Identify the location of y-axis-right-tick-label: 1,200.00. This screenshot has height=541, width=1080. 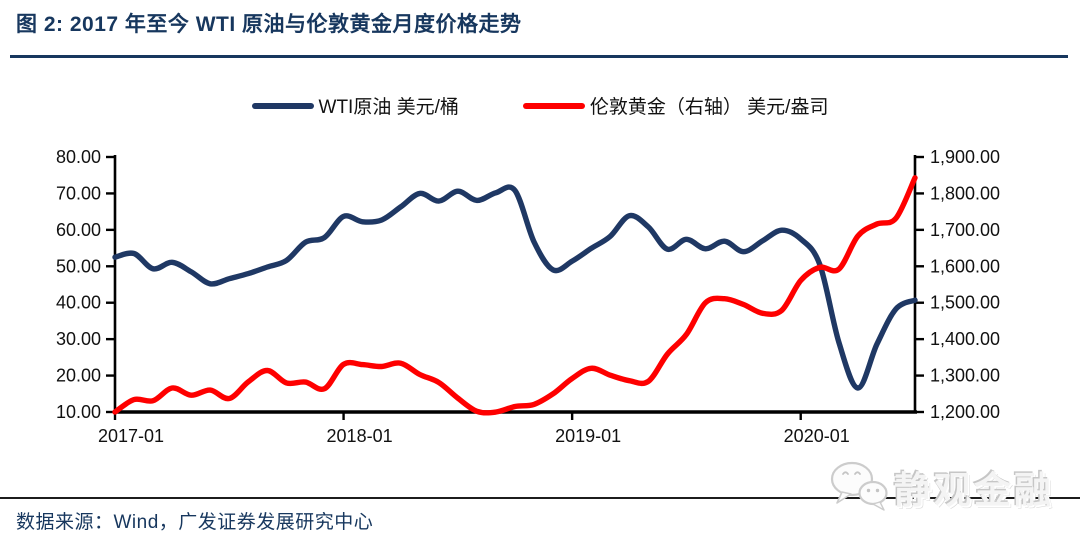
(965, 412).